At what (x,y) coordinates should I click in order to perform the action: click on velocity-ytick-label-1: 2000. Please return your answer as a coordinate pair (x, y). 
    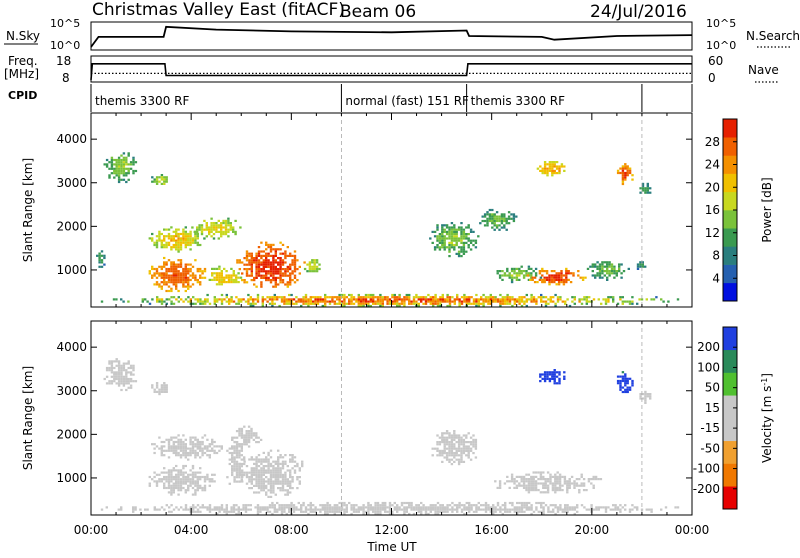
    Looking at the image, I should click on (71, 434).